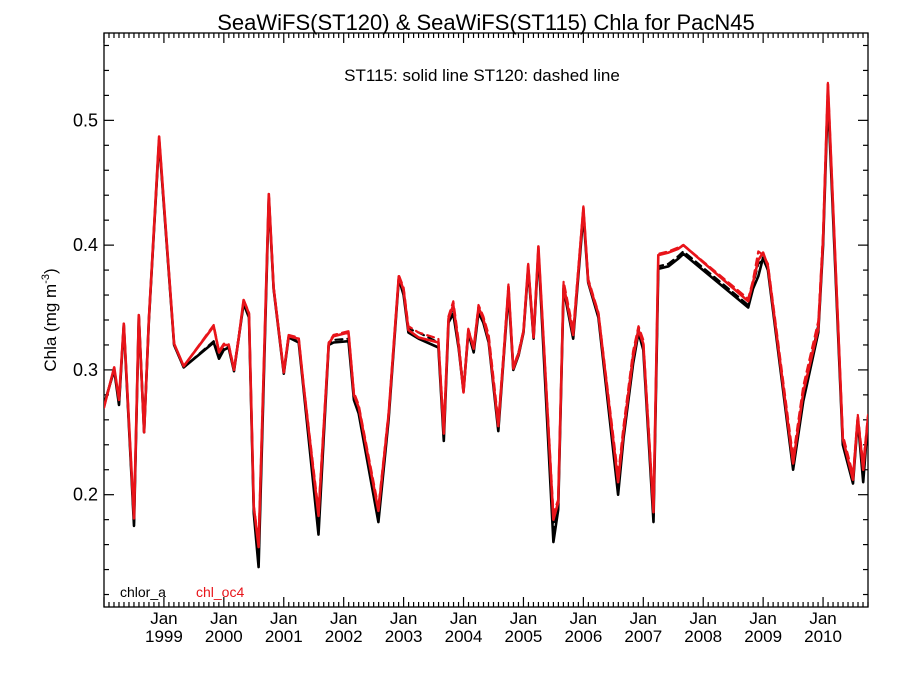 Image resolution: width=900 pixels, height=675 pixels. What do you see at coordinates (344, 636) in the screenshot?
I see `x-tick-label-year: 2002` at bounding box center [344, 636].